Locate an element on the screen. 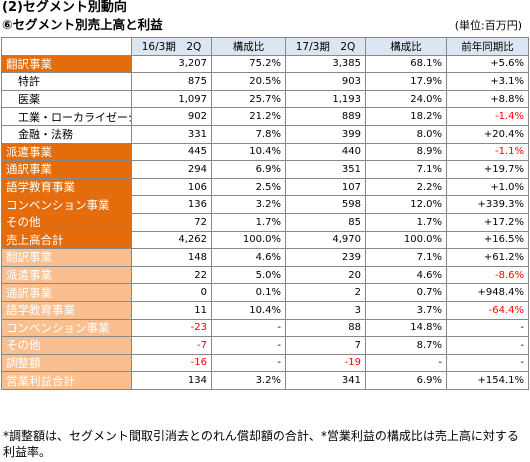  value-curr: 3 is located at coordinates (325, 310).